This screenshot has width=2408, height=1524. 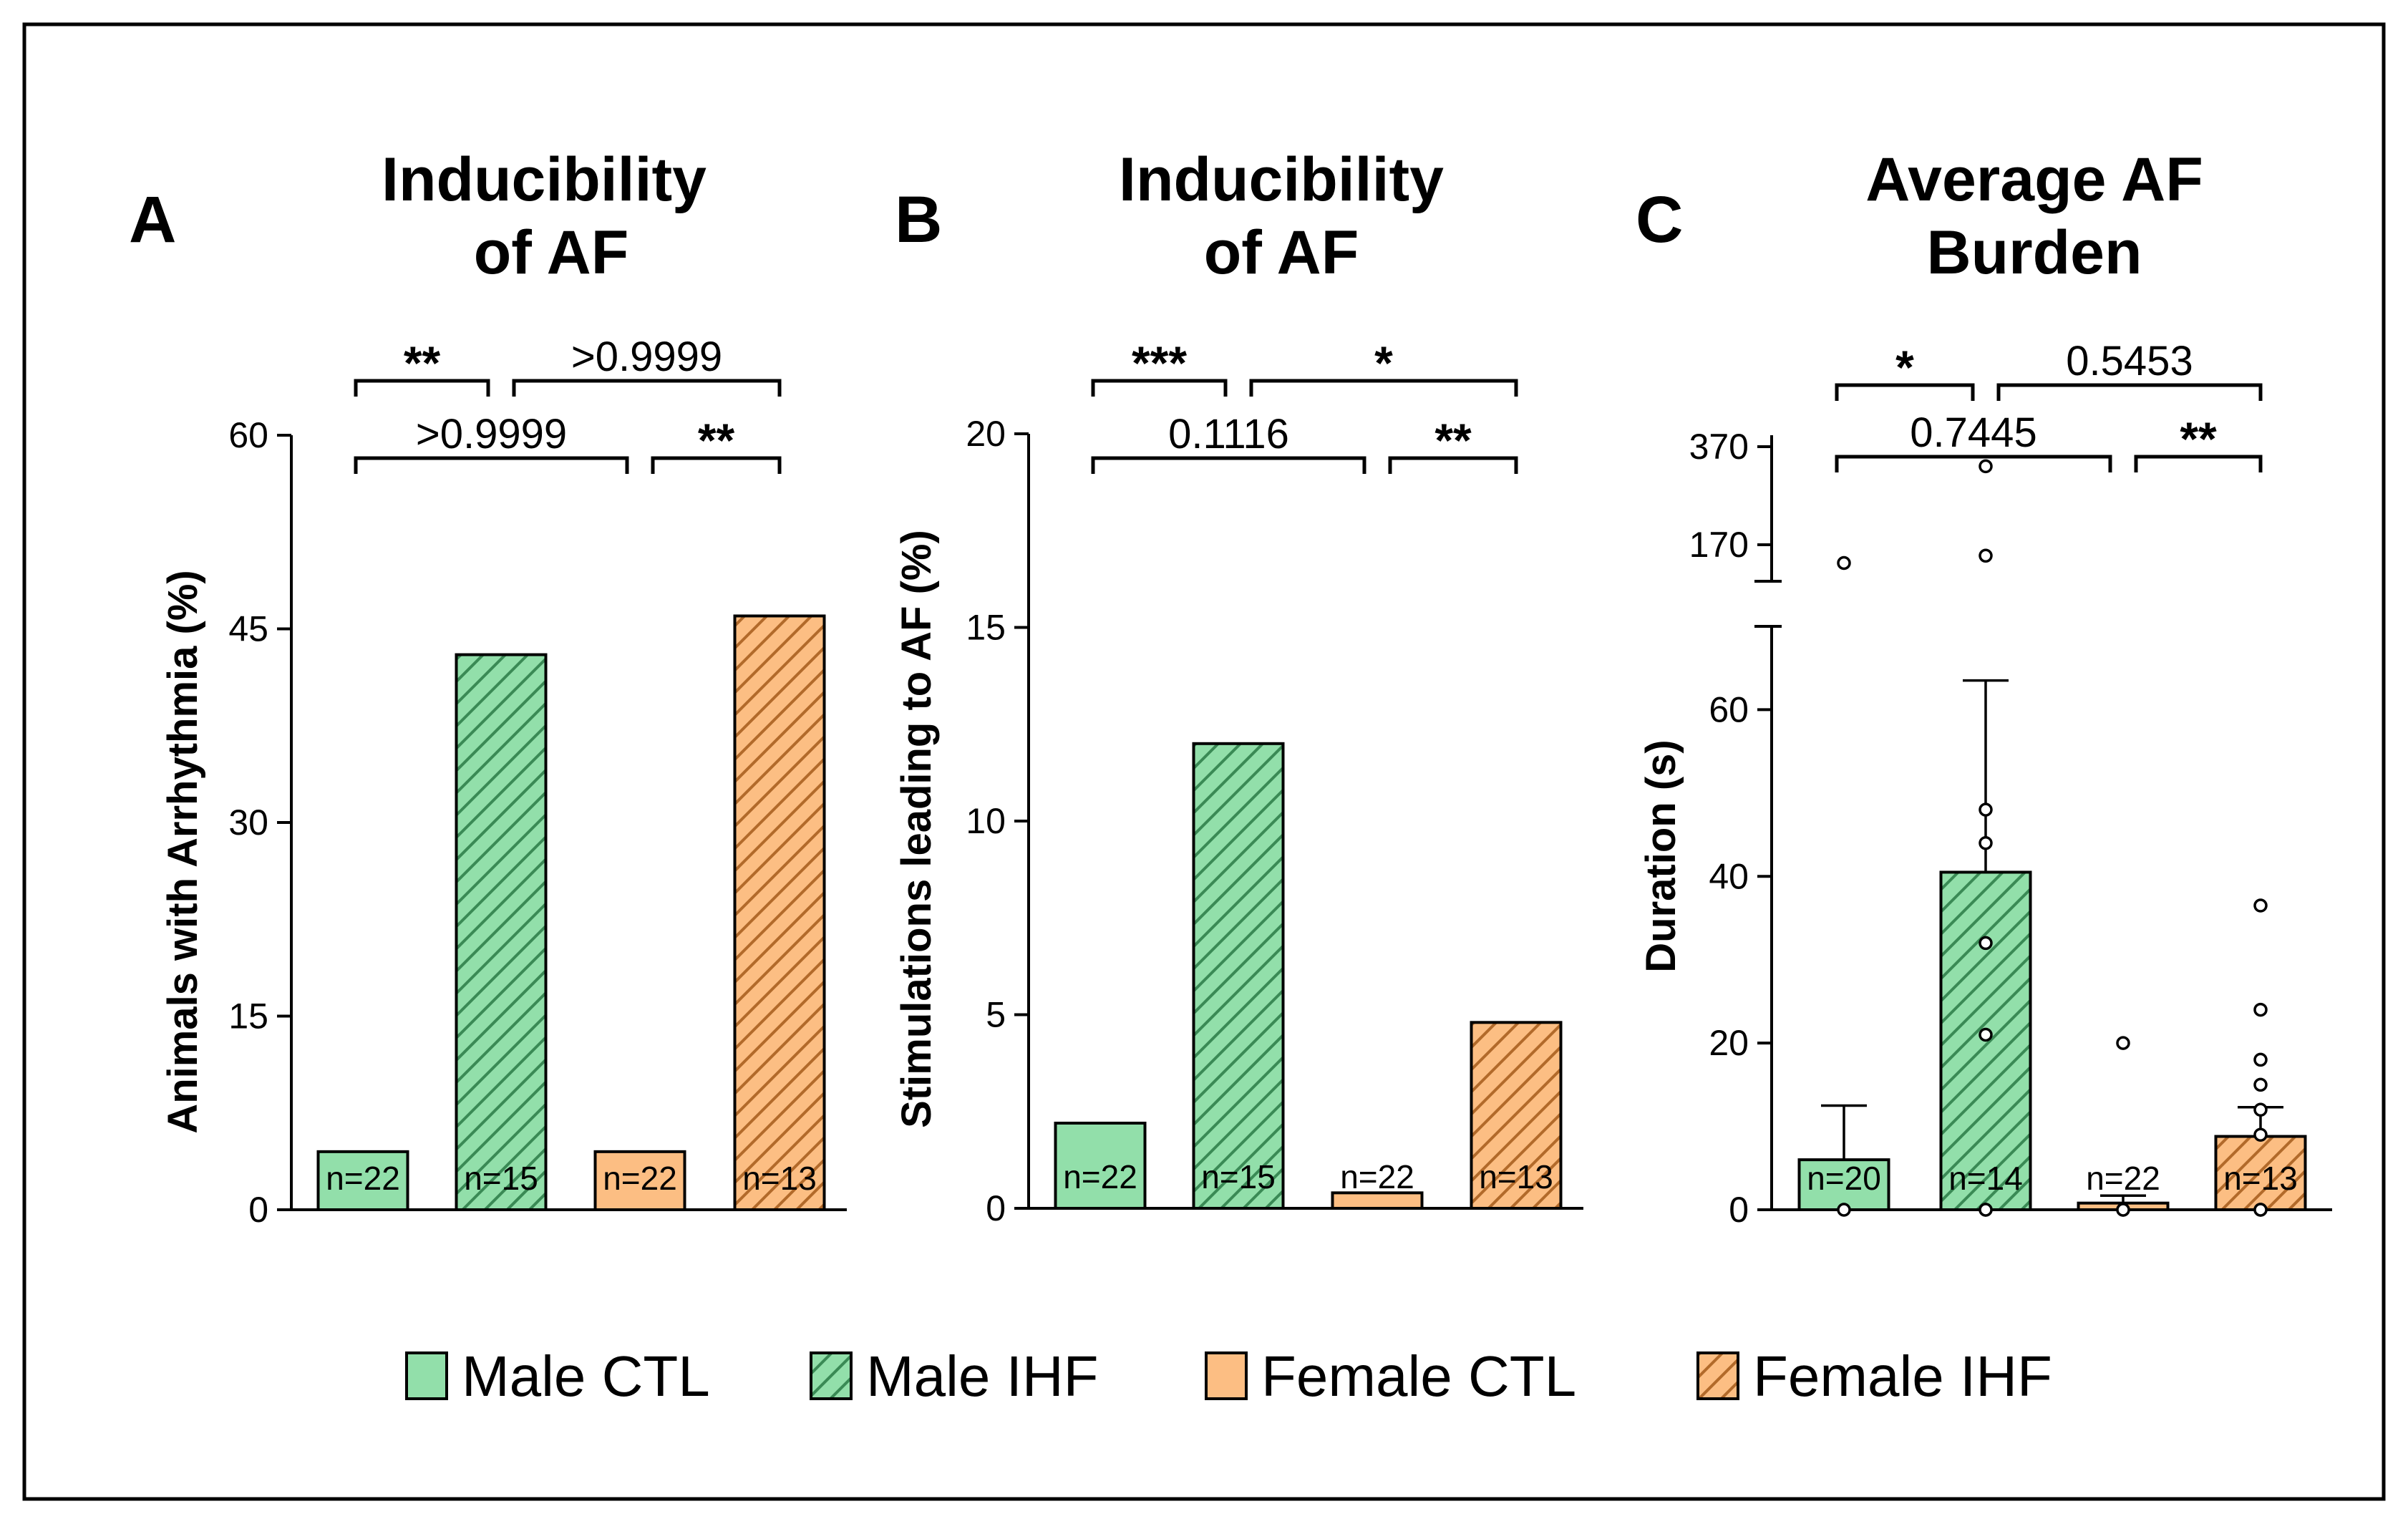 I want to click on panel-b-bracket-label: 0.1116, so click(x=1229, y=434).